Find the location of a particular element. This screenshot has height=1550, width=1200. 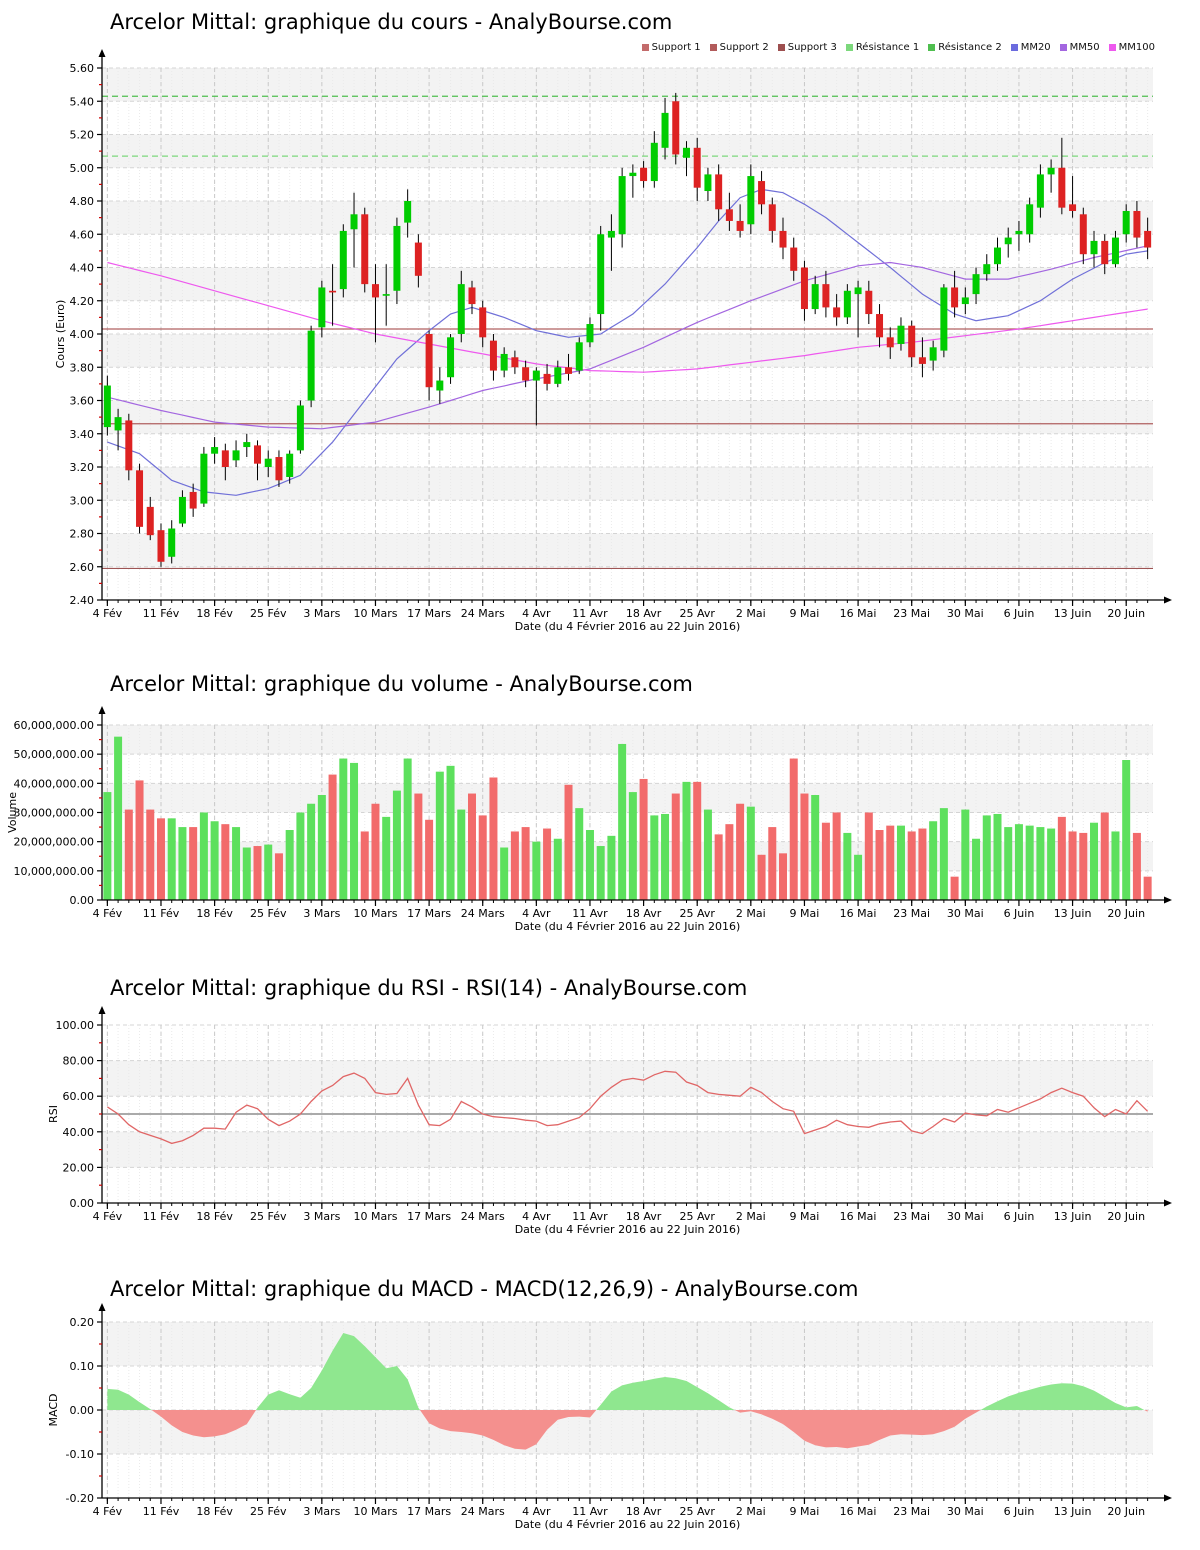

svg-text: 13 Juin is located at coordinates (1073, 1216).